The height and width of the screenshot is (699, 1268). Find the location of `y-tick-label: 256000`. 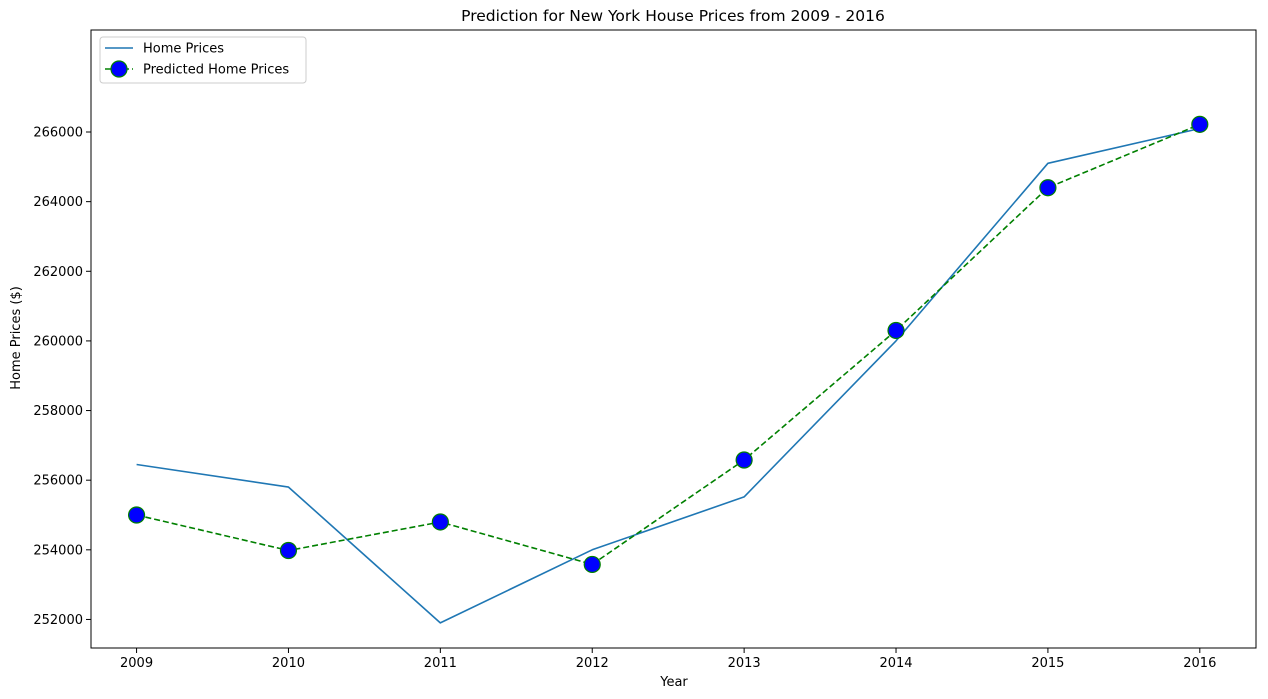

y-tick-label: 256000 is located at coordinates (58, 481).